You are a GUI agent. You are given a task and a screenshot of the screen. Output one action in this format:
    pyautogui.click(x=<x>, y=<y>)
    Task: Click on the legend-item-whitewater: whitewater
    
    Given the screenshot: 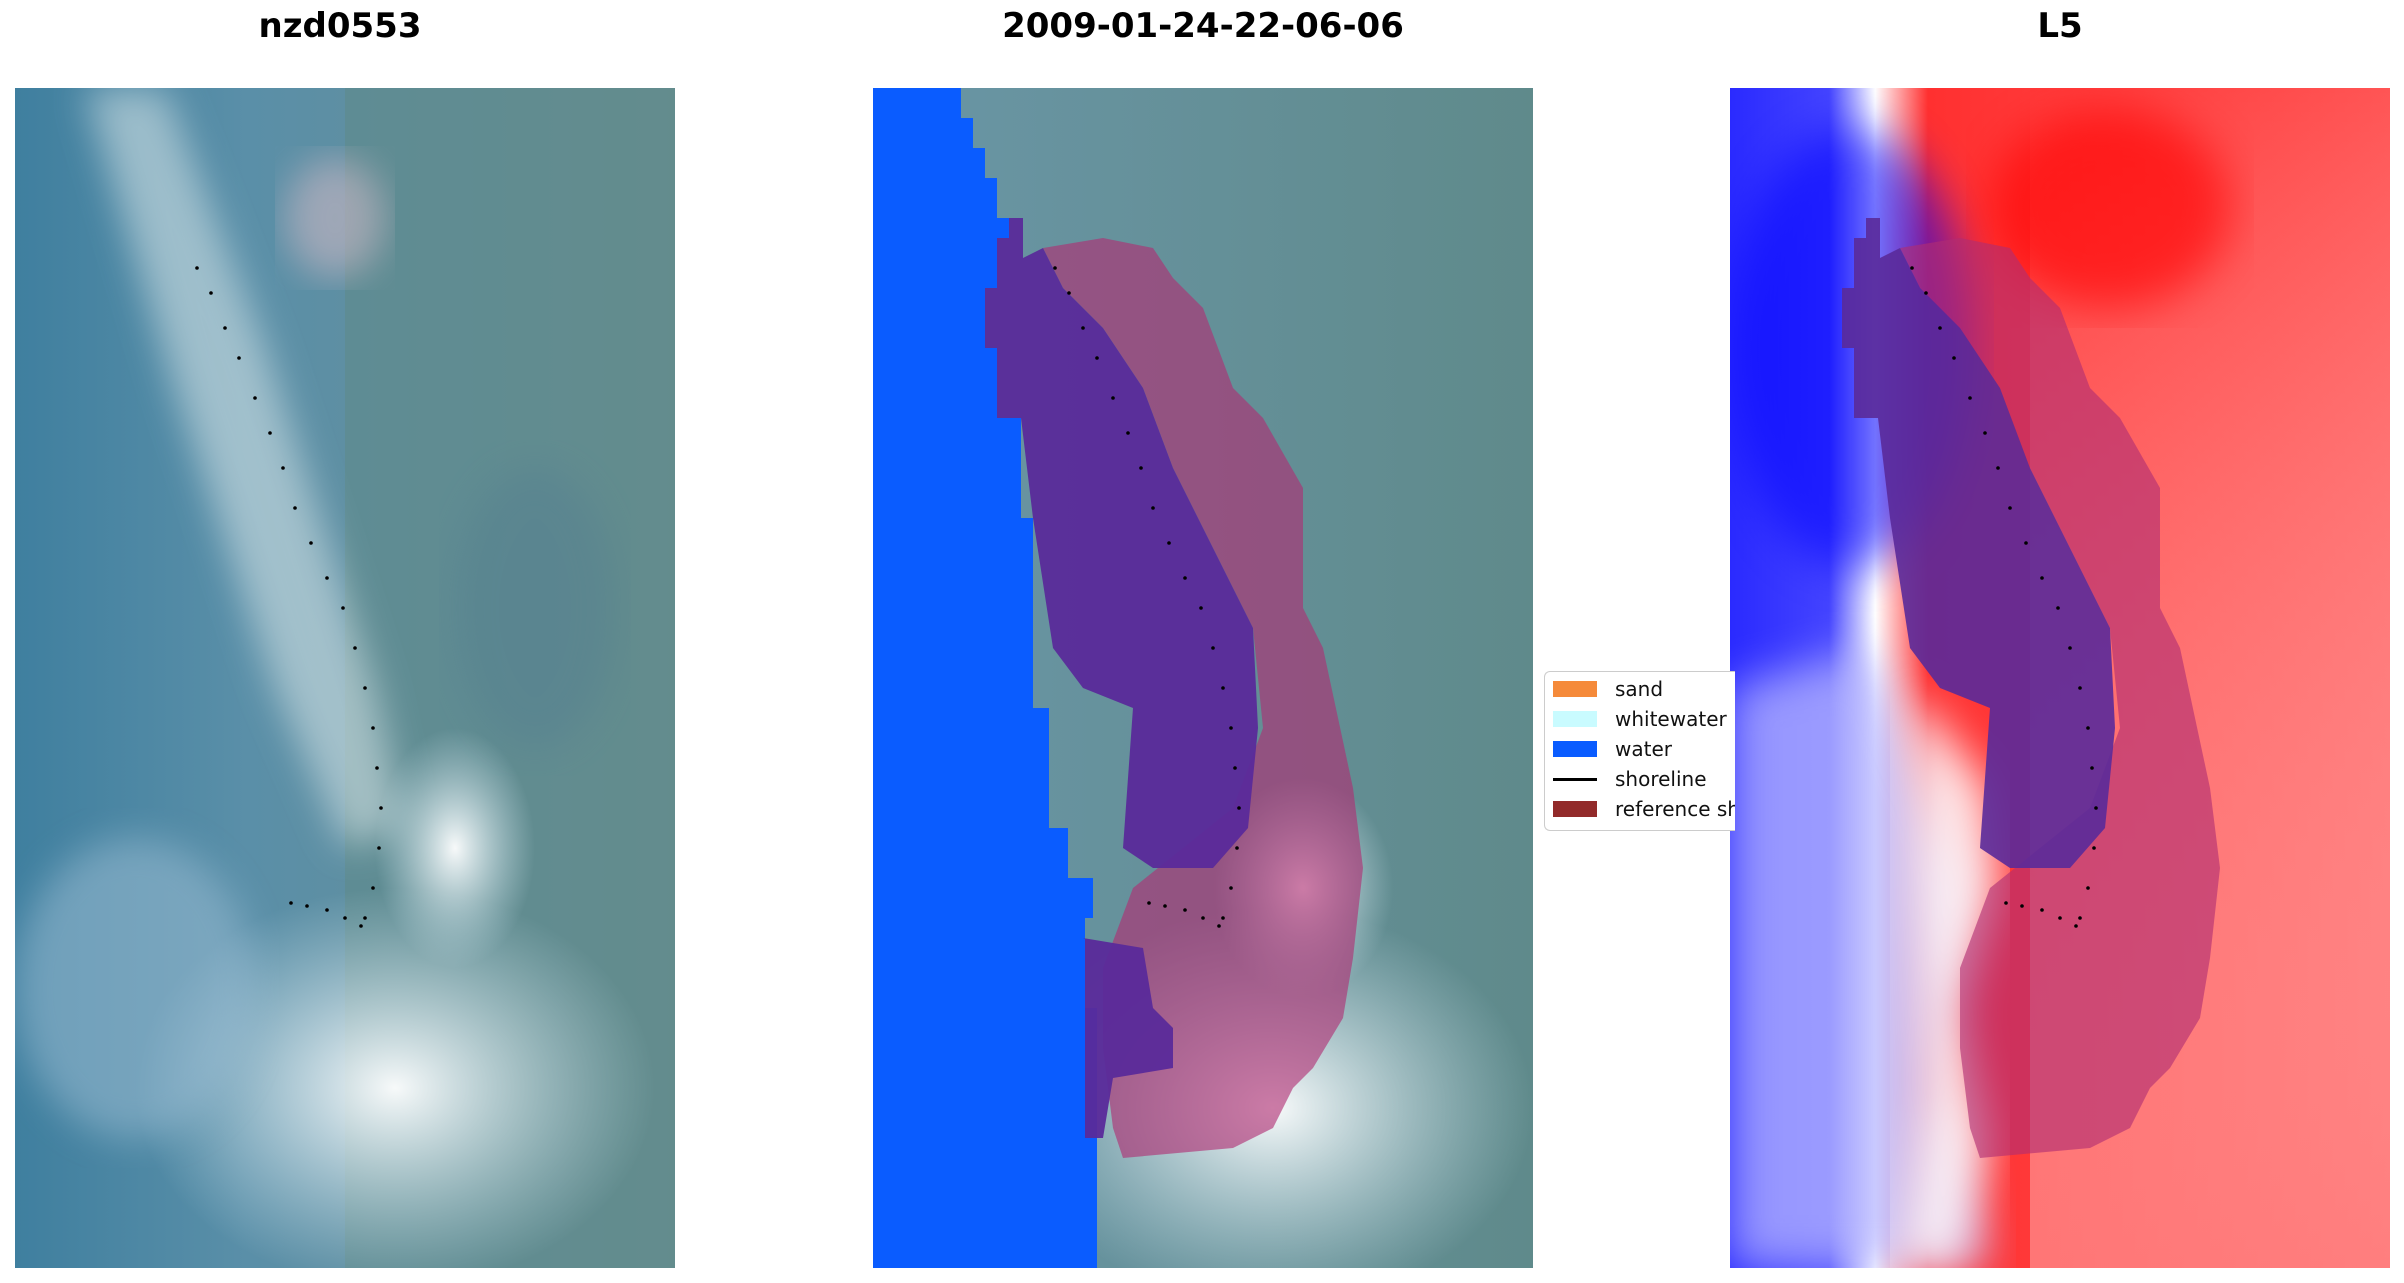 What is the action you would take?
    pyautogui.click(x=1640, y=719)
    